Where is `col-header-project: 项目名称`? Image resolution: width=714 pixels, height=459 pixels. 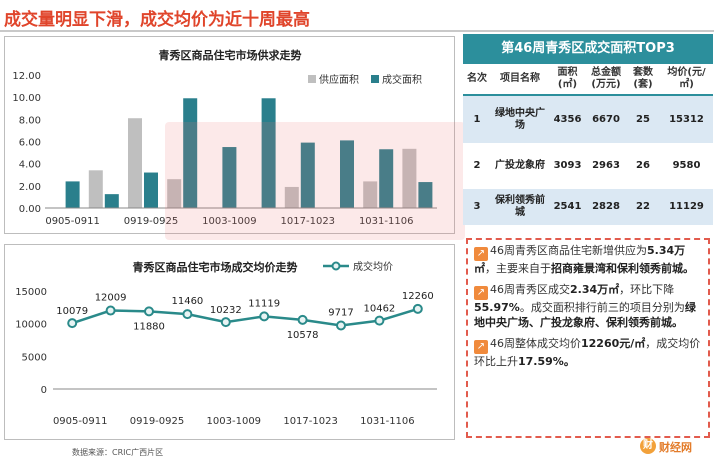 col-header-project: 项目名称 is located at coordinates (520, 80).